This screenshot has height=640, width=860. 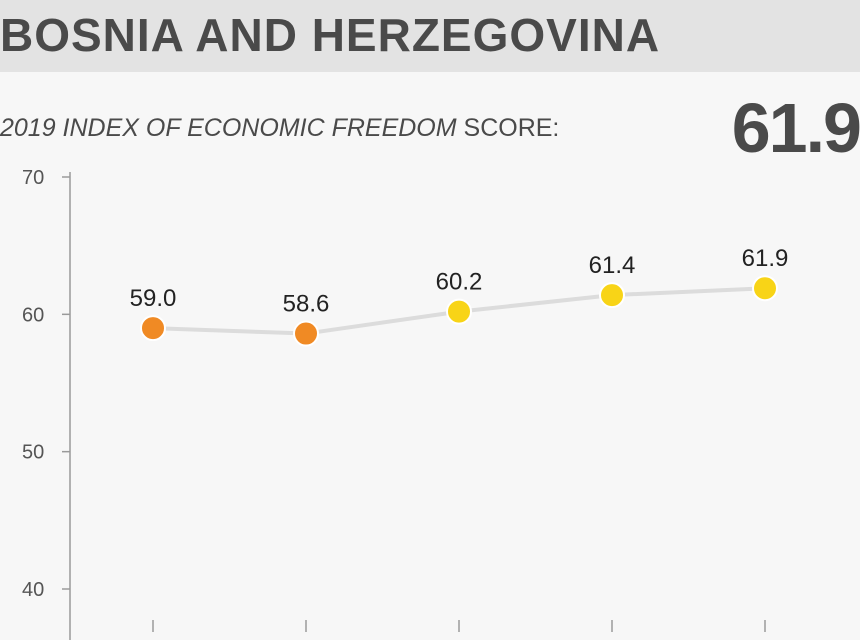 What do you see at coordinates (33, 178) in the screenshot?
I see `y-tick-label: 70` at bounding box center [33, 178].